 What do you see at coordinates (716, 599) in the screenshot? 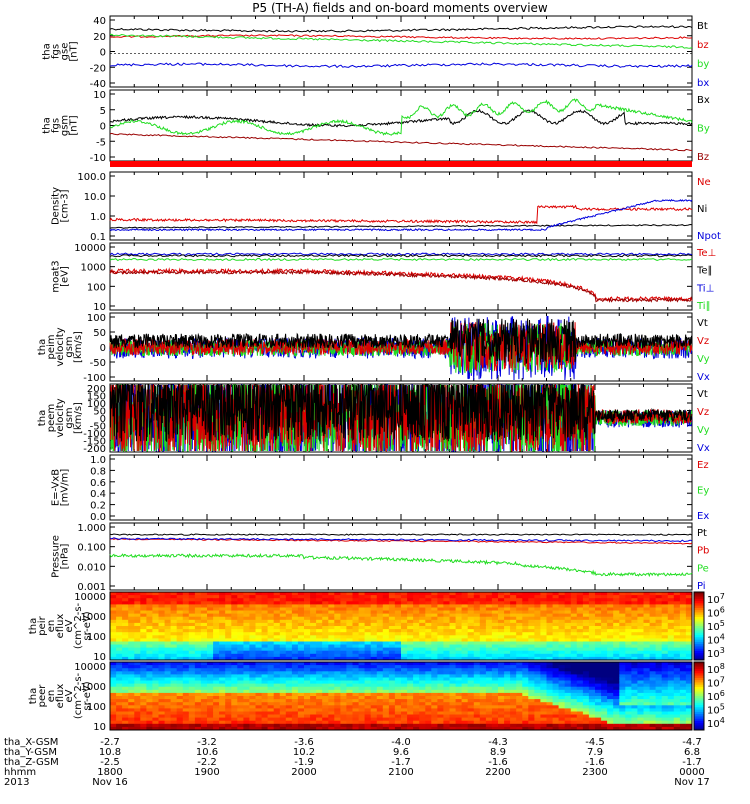
I see `colorbar-label: 107` at bounding box center [716, 599].